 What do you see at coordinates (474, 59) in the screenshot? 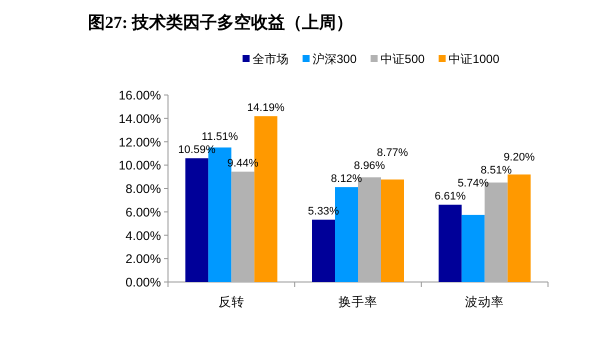
I see `legend-label: 中证1000` at bounding box center [474, 59].